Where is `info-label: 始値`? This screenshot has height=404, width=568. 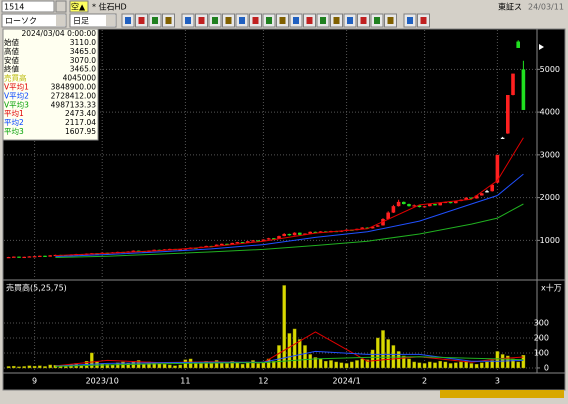
info-label: 始値 is located at coordinates (11, 42).